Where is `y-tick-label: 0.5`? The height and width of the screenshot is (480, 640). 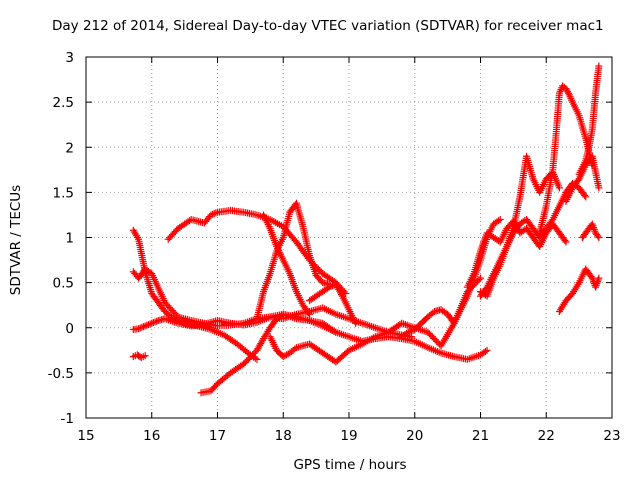
y-tick-label: 0.5 is located at coordinates (63, 284).